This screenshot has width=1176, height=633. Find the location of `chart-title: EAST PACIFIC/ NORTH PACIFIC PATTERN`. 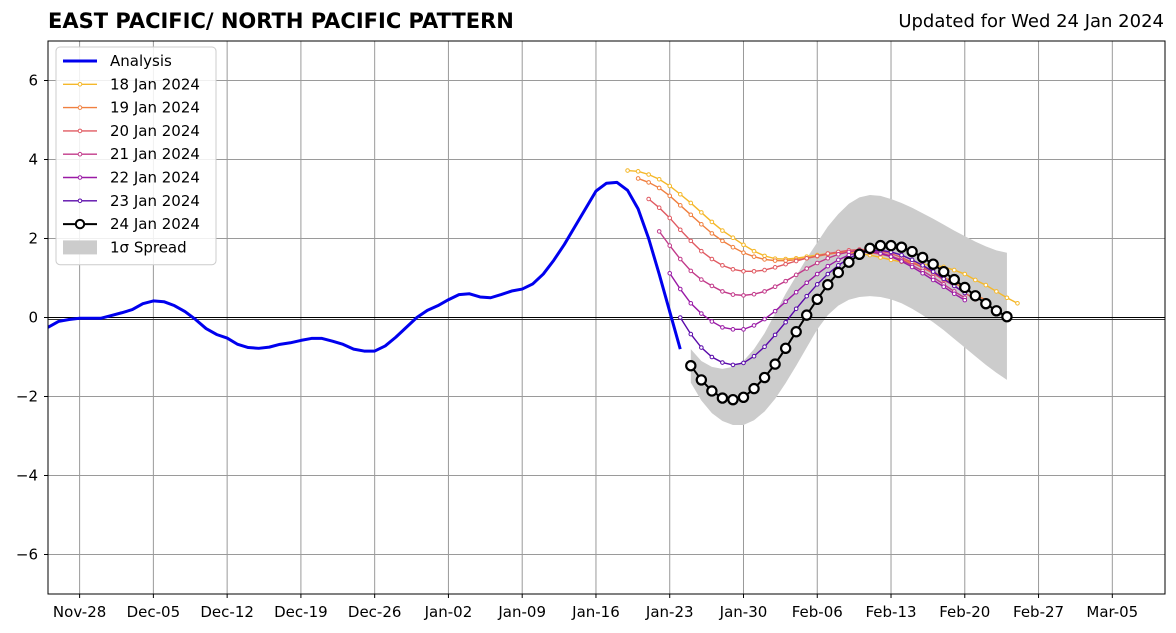

chart-title: EAST PACIFIC/ NORTH PACIFIC PATTERN is located at coordinates (281, 21).